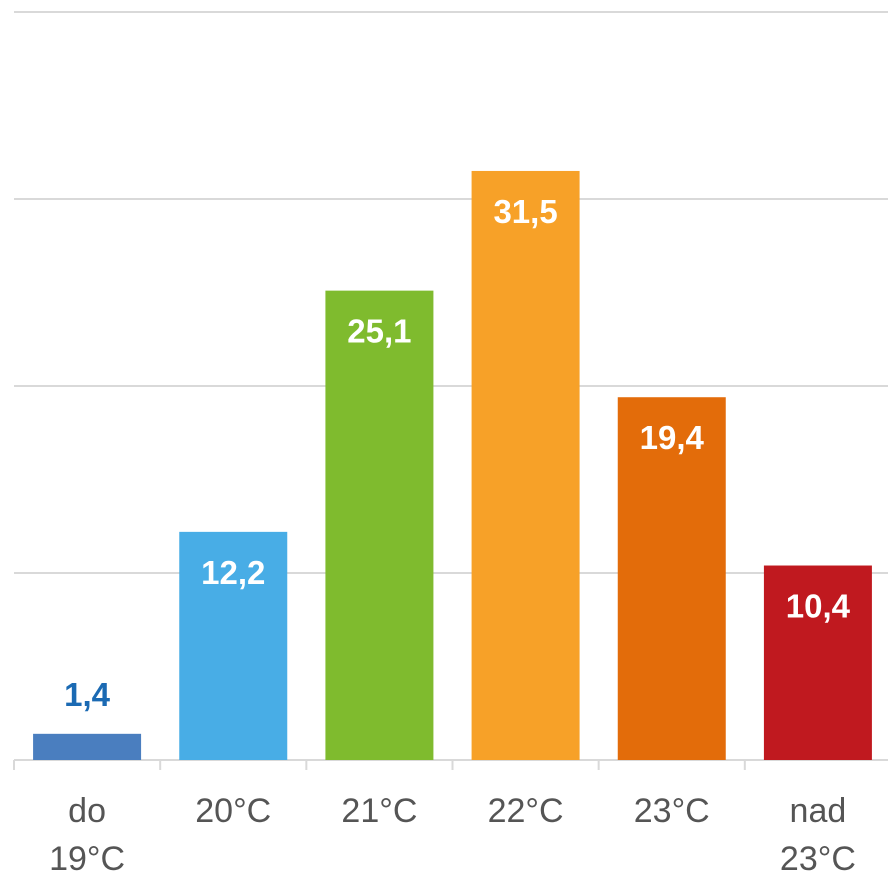  Describe the element at coordinates (672, 811) in the screenshot. I see `x-tick-label: 23°C` at that location.